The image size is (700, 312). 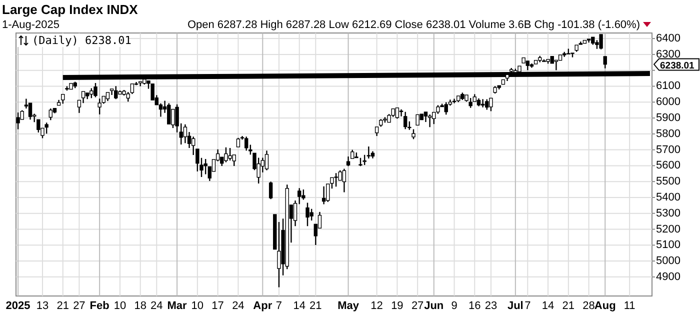 I want to click on y-tick-label: 5600, so click(x=668, y=166).